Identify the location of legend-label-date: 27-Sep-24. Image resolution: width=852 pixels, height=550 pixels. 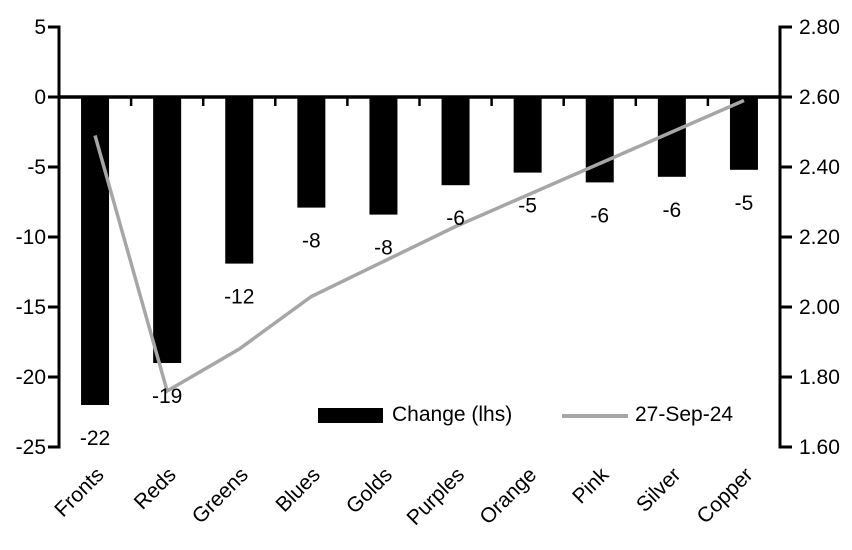
(684, 414).